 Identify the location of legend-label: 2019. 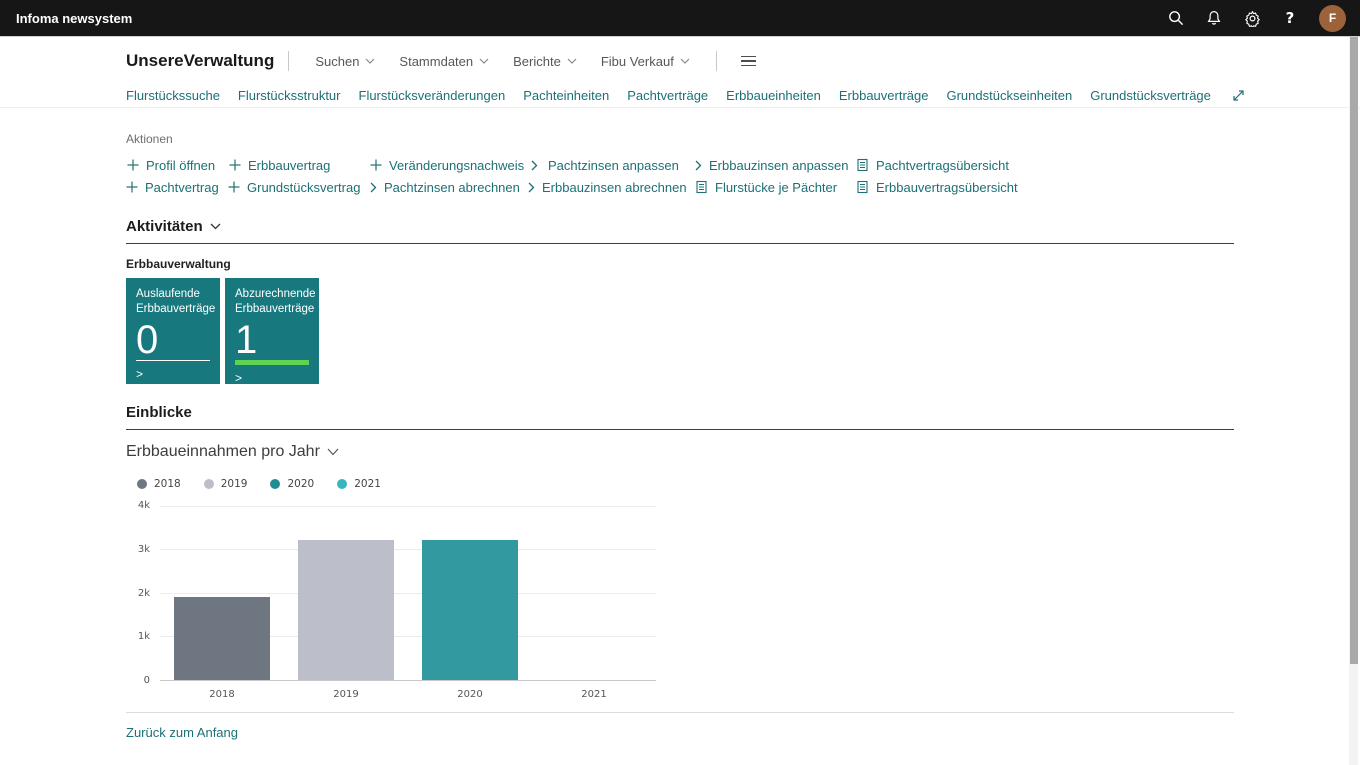
(234, 484).